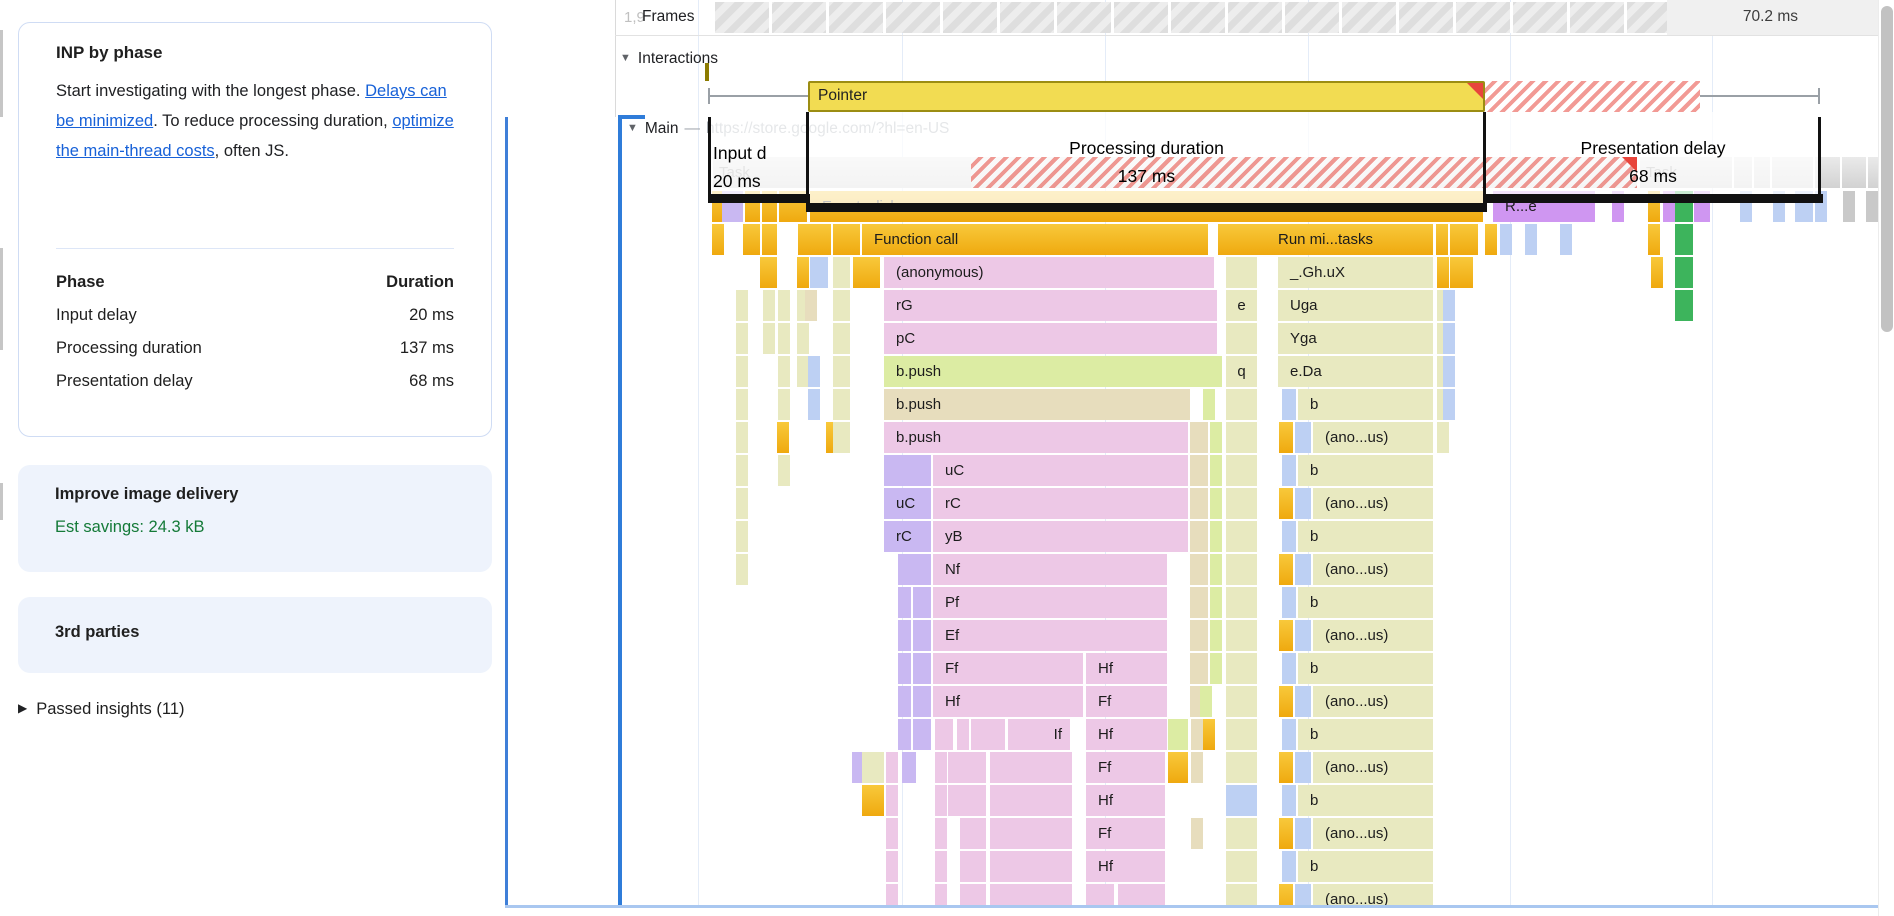 The image size is (1894, 916). Describe the element at coordinates (255, 635) in the screenshot. I see `third-parties-card: 3rd parties` at that location.